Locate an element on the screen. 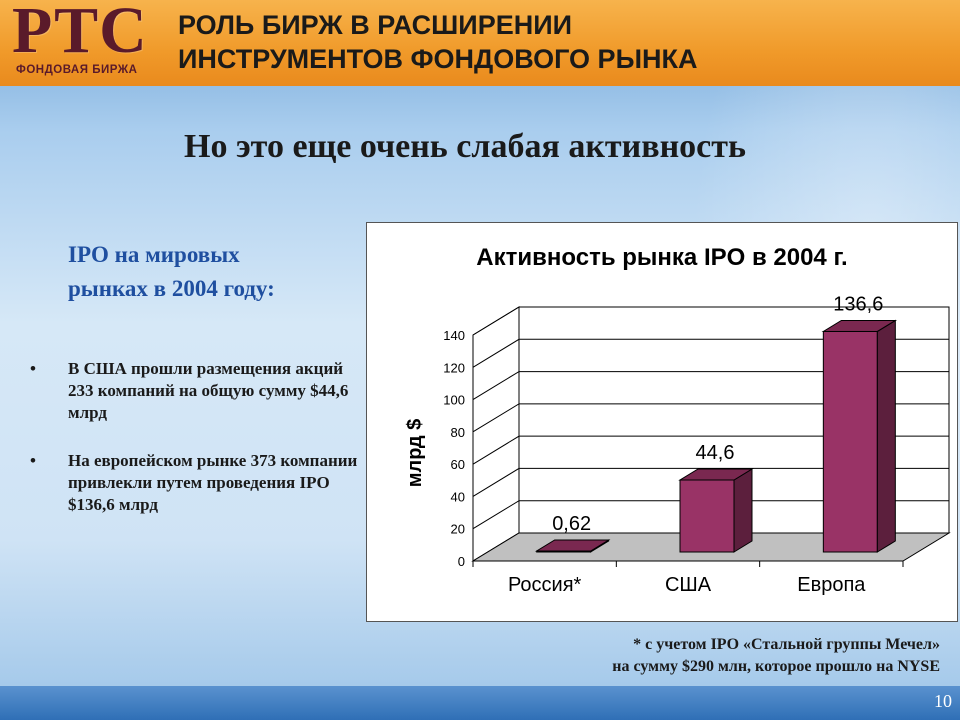  footnote-line1: * с учетом IPO «Стальной группы Мечел» is located at coordinates (786, 644).